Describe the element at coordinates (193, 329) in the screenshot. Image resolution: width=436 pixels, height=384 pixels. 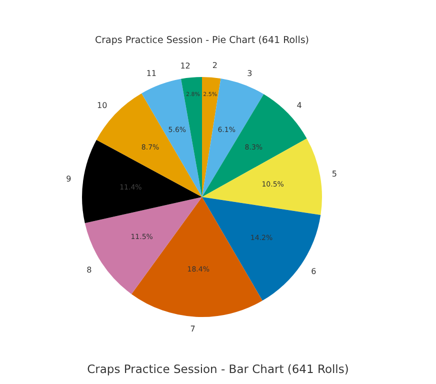
I see `slice-label: 7` at that location.